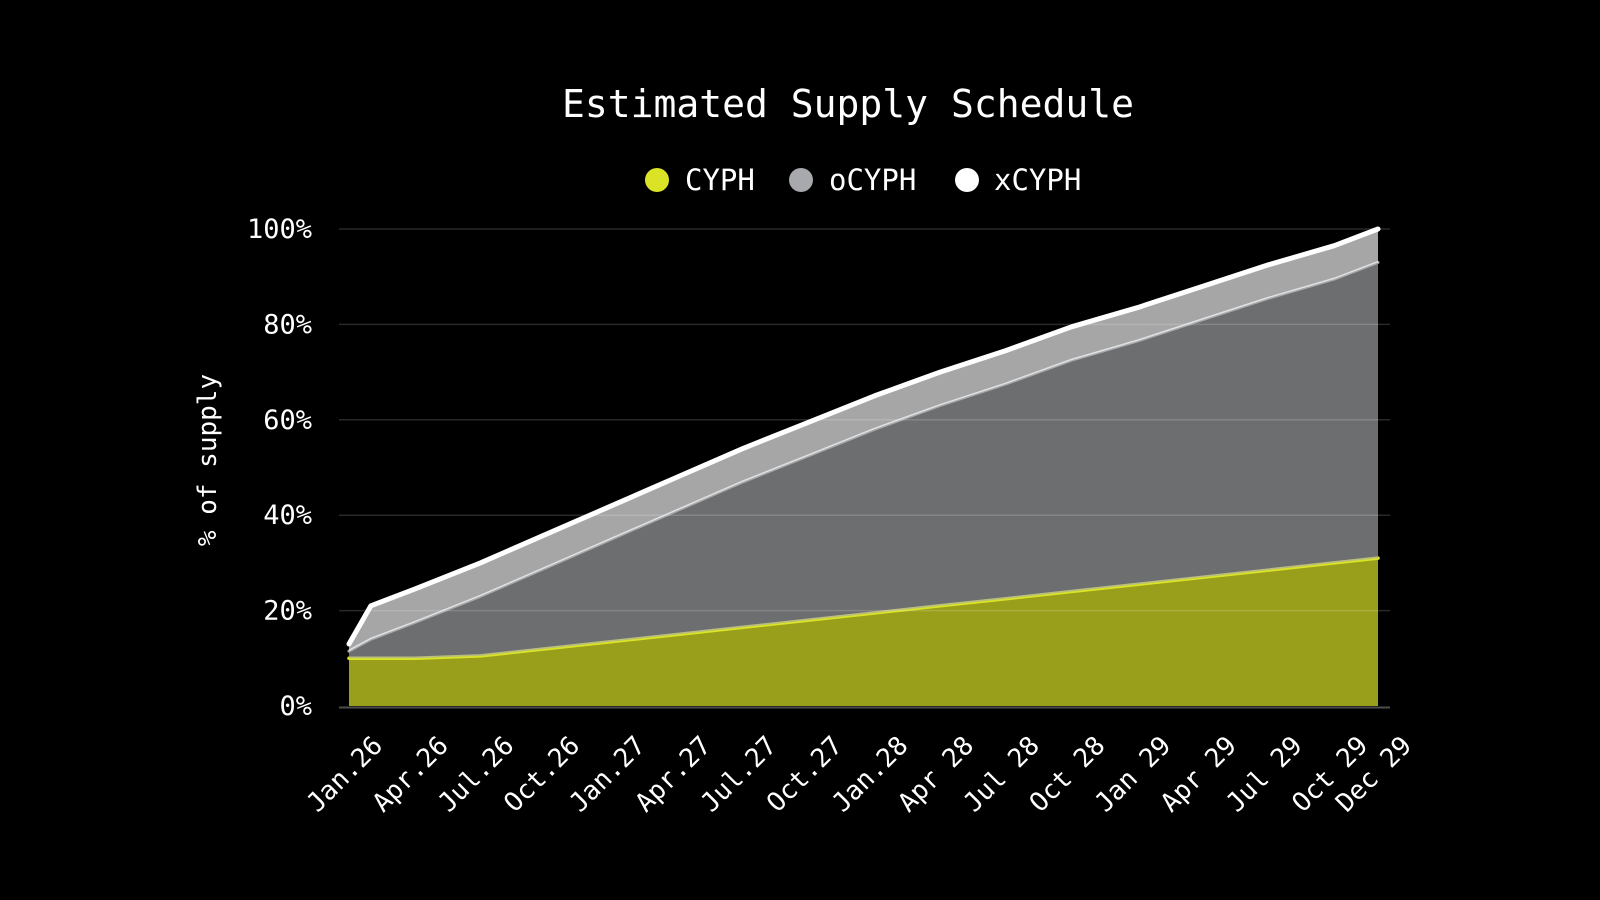 The image size is (1600, 900). I want to click on legend-item-ocyph: oCYPH, so click(852, 180).